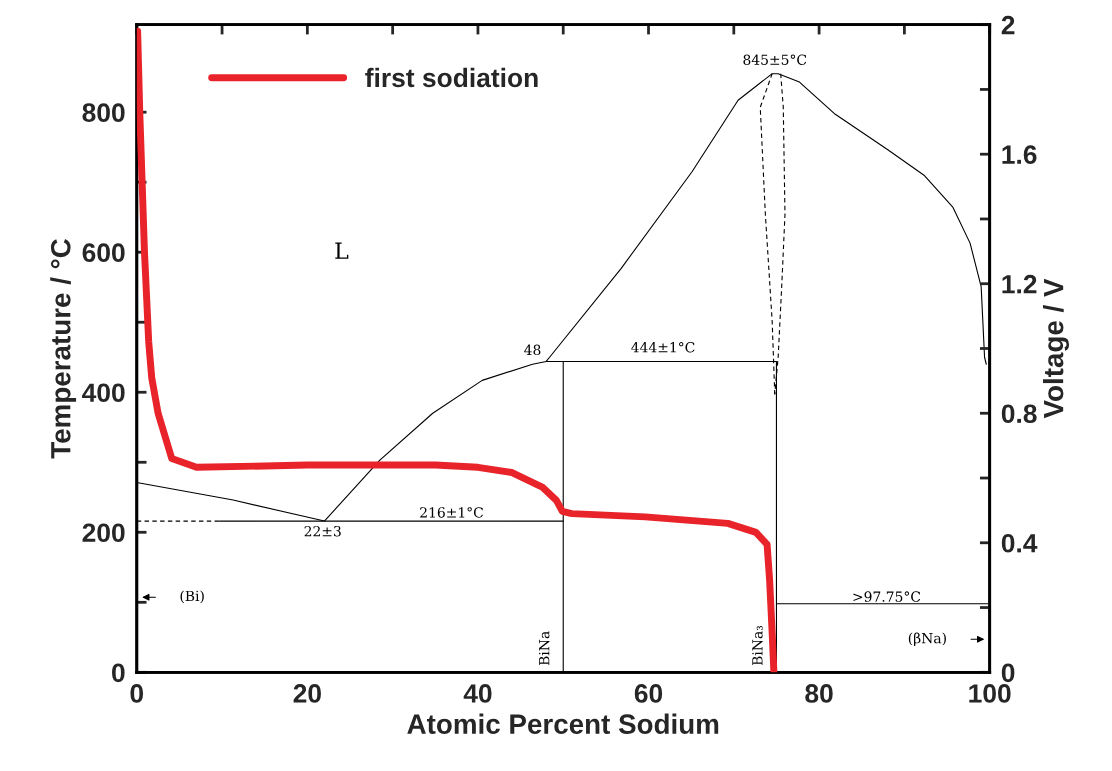 This screenshot has height=771, width=1112. What do you see at coordinates (887, 596) in the screenshot?
I see `annotation: >97.75°C` at bounding box center [887, 596].